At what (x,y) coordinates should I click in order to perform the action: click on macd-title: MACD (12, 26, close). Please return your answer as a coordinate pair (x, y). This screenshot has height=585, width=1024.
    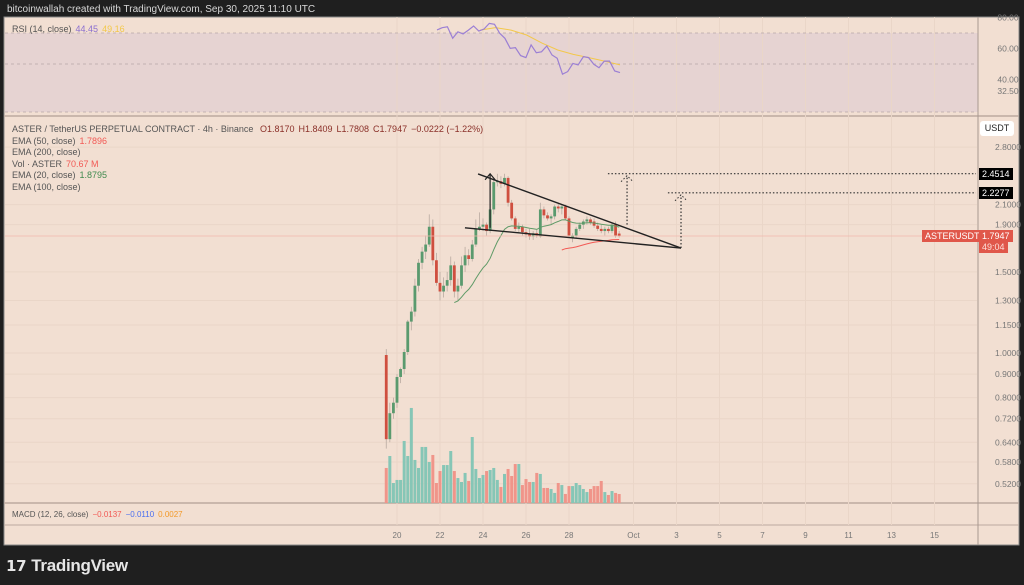
    Looking at the image, I should click on (50, 514).